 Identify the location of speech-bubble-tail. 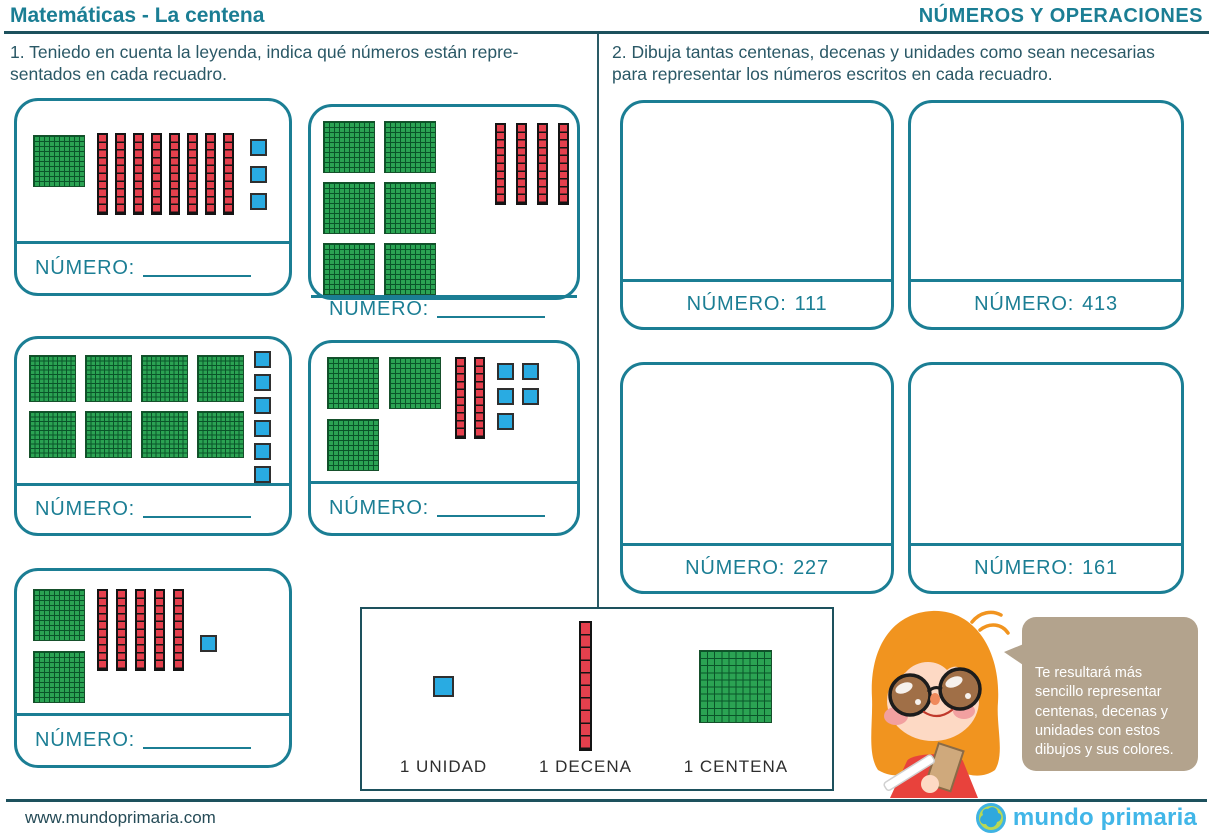
(1015, 655).